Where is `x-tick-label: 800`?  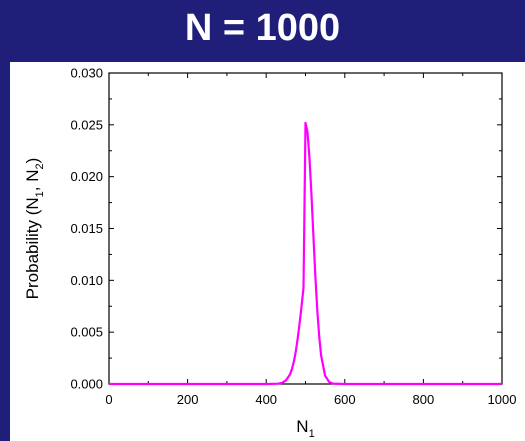
x-tick-label: 800 is located at coordinates (424, 399).